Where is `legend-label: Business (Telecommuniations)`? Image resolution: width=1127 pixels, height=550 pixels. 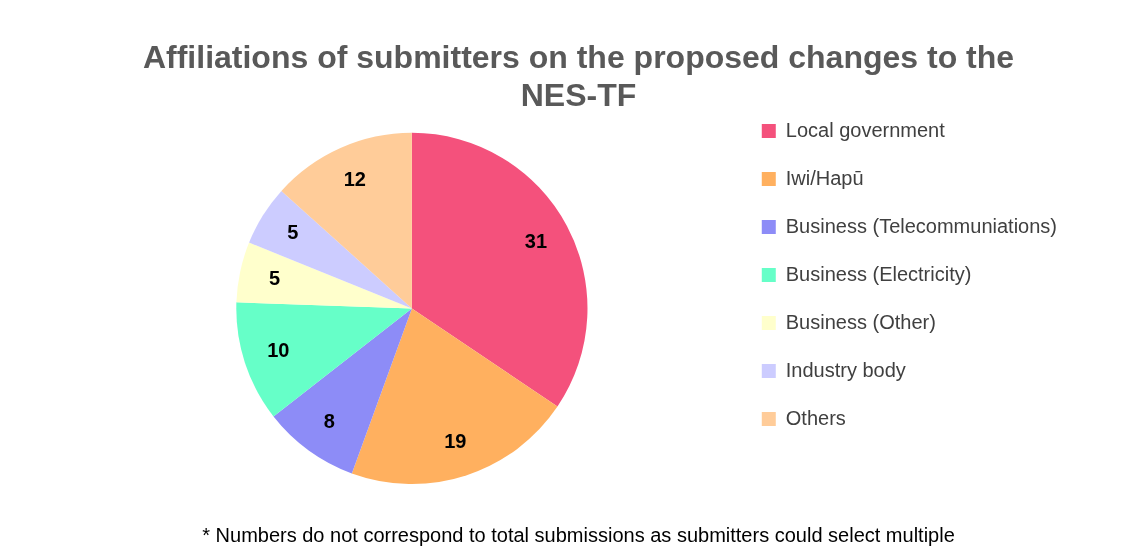 legend-label: Business (Telecommuniations) is located at coordinates (921, 225).